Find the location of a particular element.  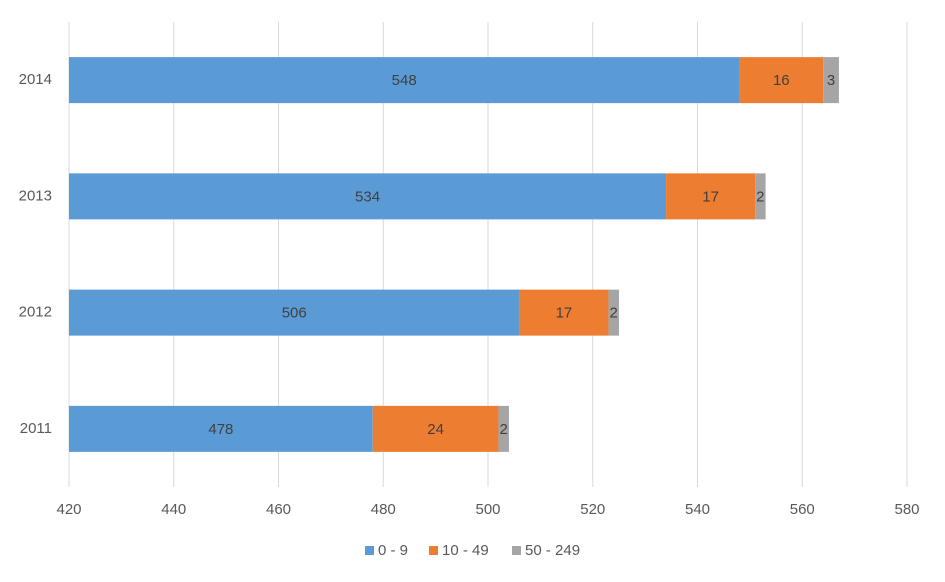

x-tick-label: 580 is located at coordinates (906, 509).